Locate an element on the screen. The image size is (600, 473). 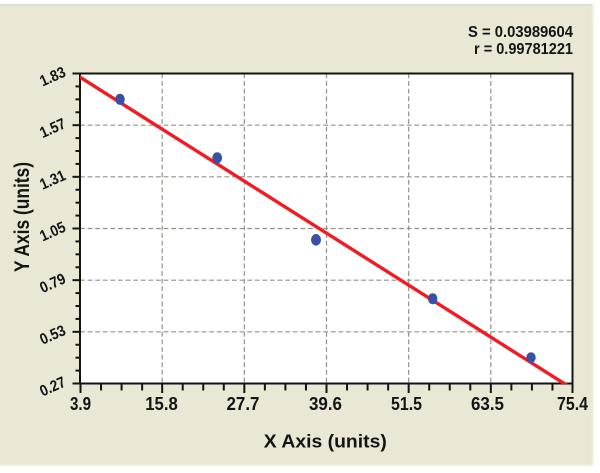
svg-text: 39.6 is located at coordinates (325, 404).